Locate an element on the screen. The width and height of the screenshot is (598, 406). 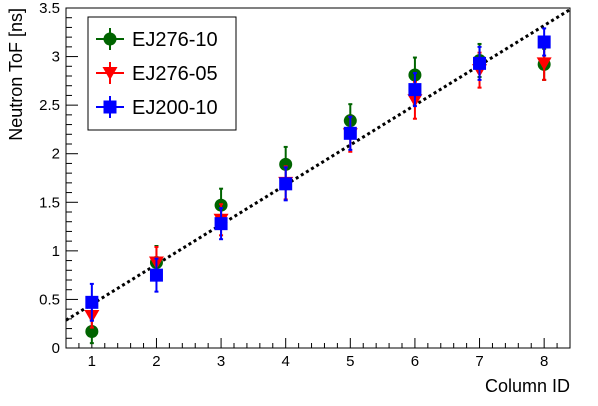
y-tick-label: 0 is located at coordinates (56, 348).